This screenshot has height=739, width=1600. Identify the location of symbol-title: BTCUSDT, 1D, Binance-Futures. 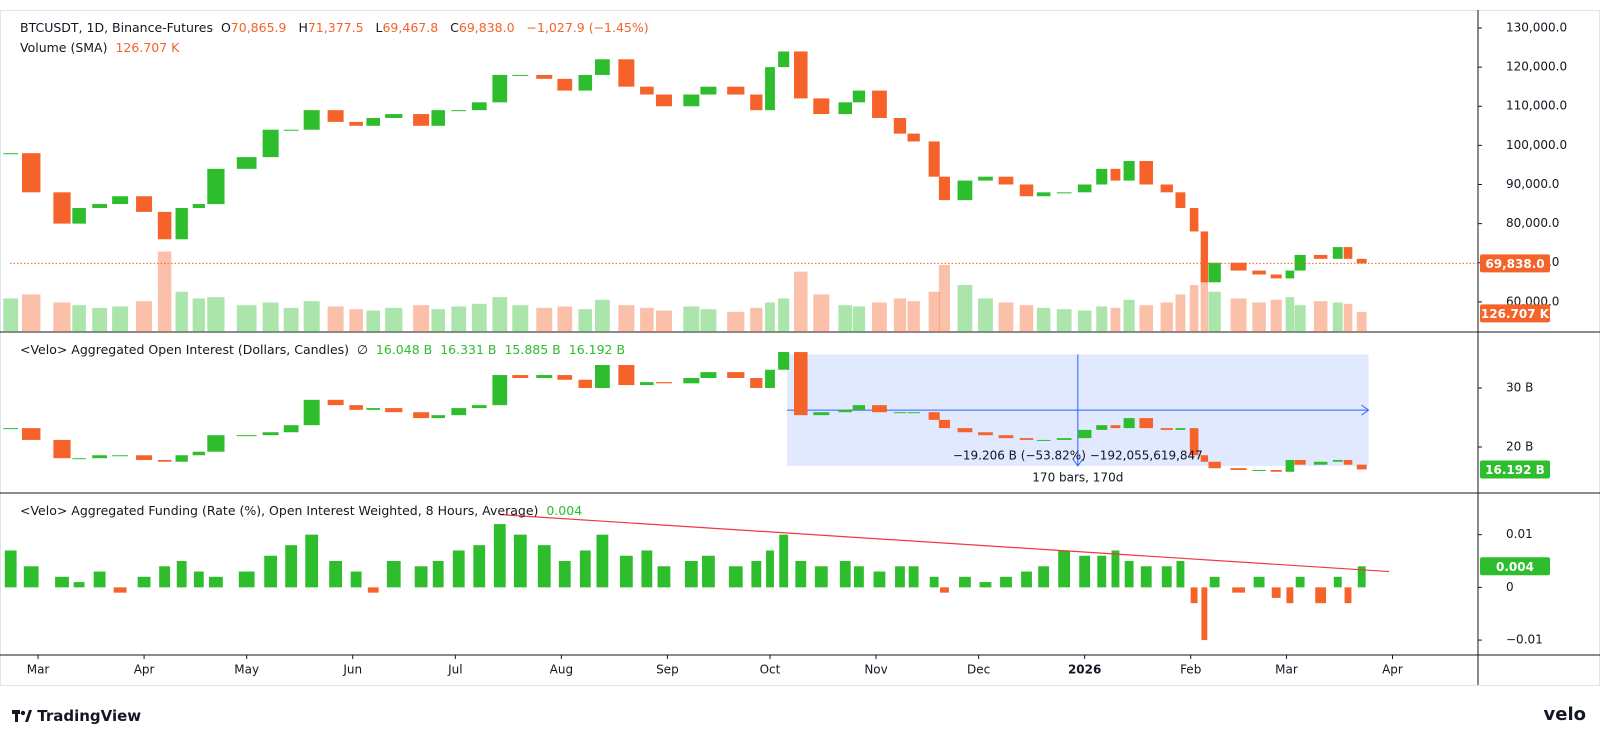
(116, 27).